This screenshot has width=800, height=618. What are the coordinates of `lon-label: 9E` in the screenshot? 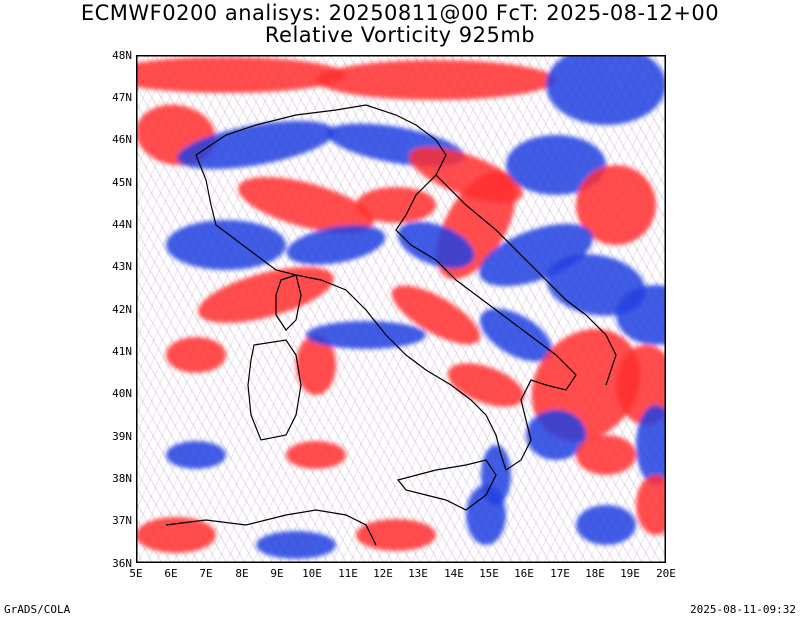 It's located at (277, 573).